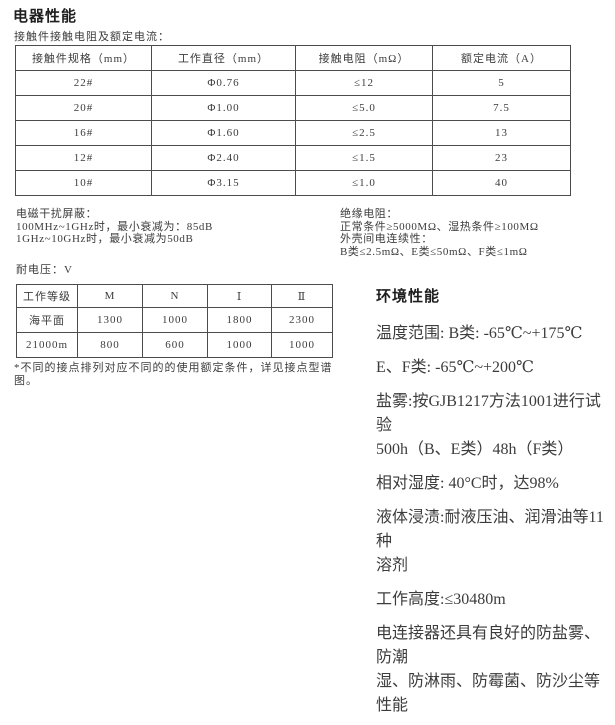  What do you see at coordinates (434, 251) in the screenshot?
I see `insulation-line: B类≤2.5mΩ、E类≤50mΩ、F类≤1mΩ` at bounding box center [434, 251].